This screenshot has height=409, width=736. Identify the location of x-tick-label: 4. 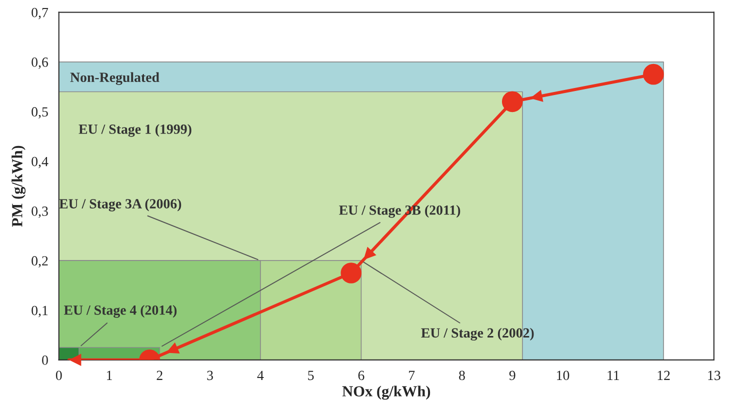
(260, 375).